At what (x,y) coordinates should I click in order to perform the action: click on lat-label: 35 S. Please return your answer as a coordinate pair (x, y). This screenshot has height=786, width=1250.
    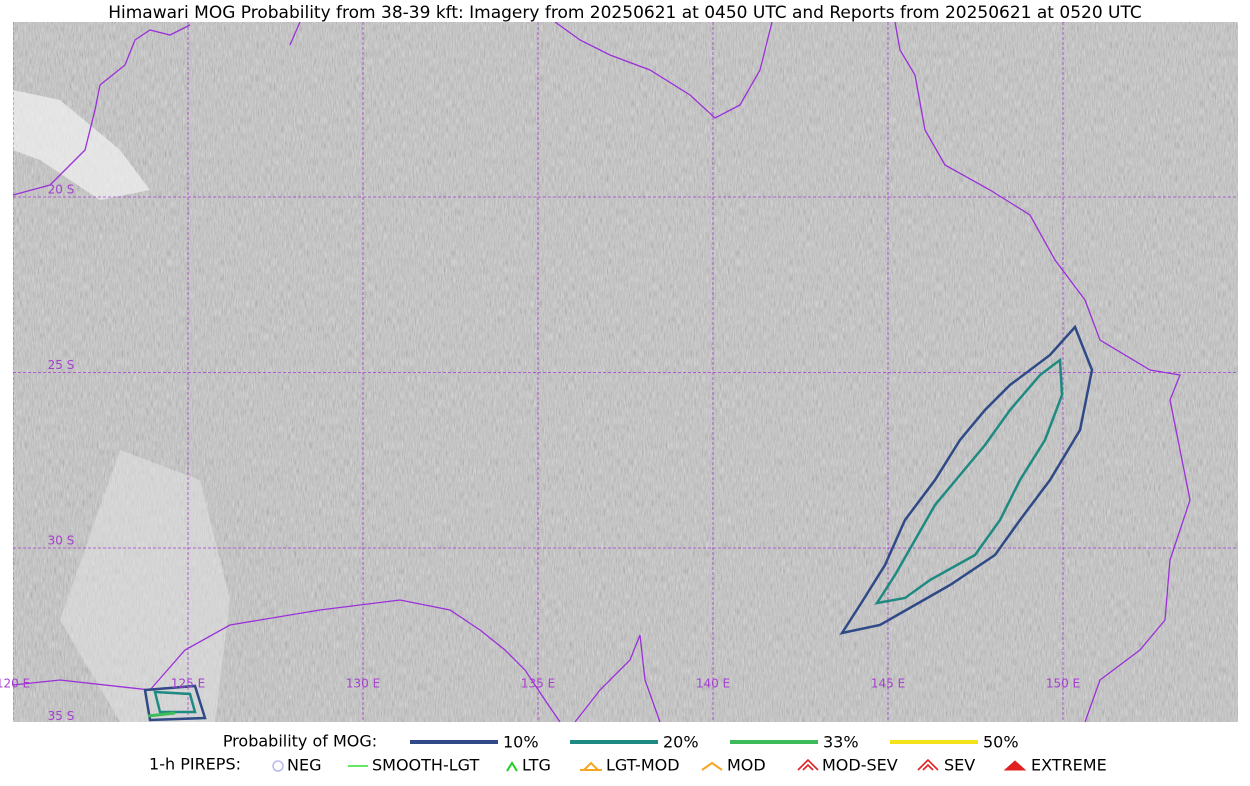
    Looking at the image, I should click on (61, 716).